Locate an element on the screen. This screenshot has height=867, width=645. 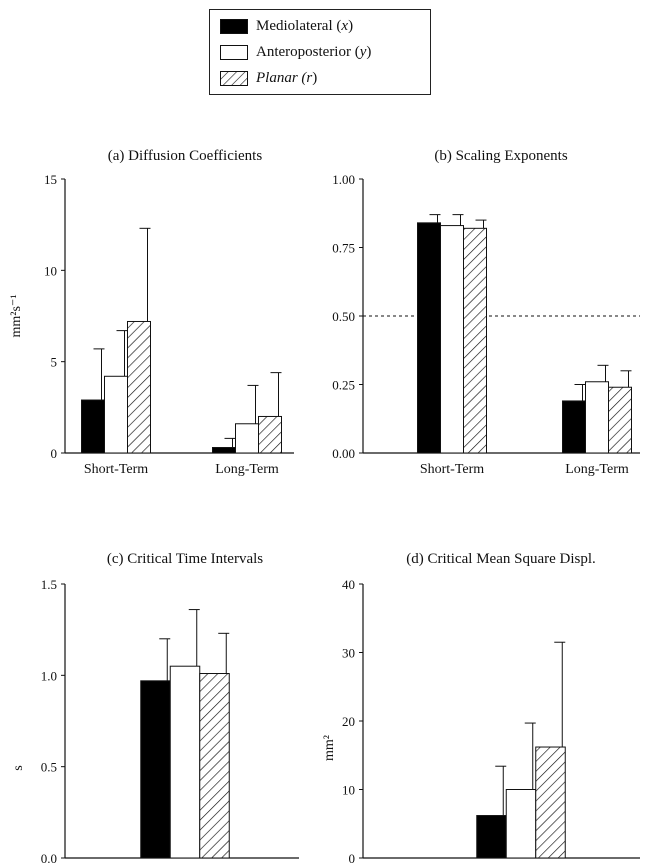
legend-item-planar: Planar (r) is located at coordinates (268, 78).